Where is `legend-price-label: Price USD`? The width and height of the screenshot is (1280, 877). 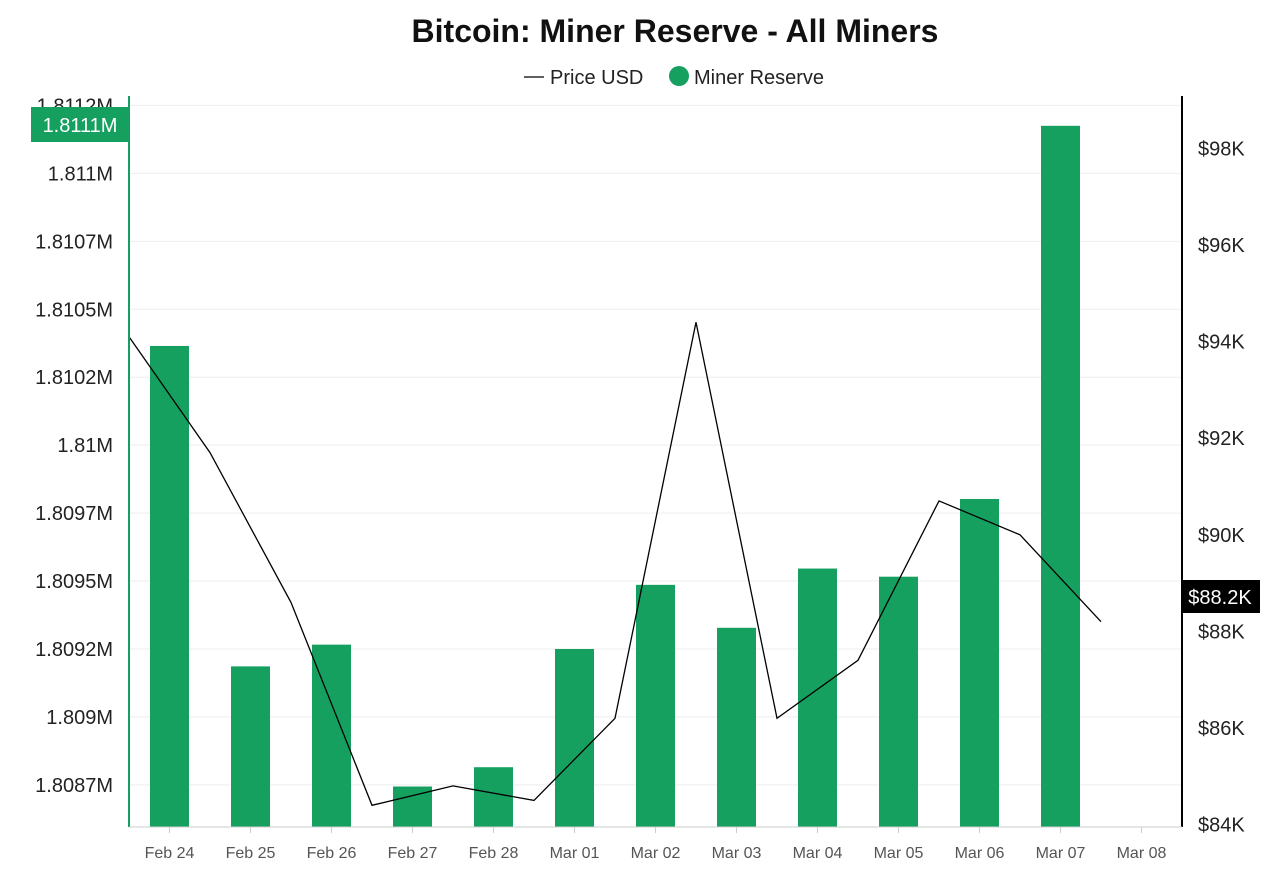 legend-price-label: Price USD is located at coordinates (596, 78).